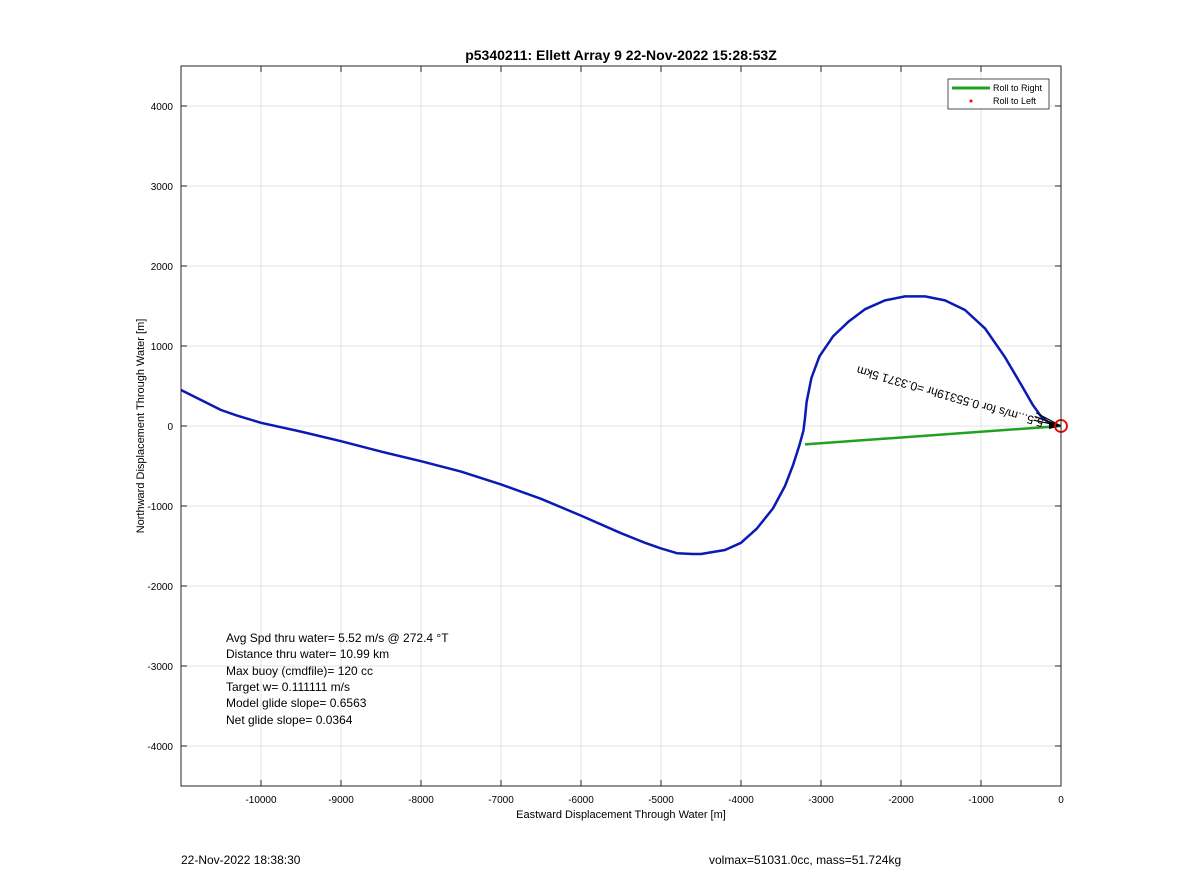 The image size is (1200, 885). What do you see at coordinates (288, 687) in the screenshot?
I see `stats-line: Target w= 0.111111 m/s` at bounding box center [288, 687].